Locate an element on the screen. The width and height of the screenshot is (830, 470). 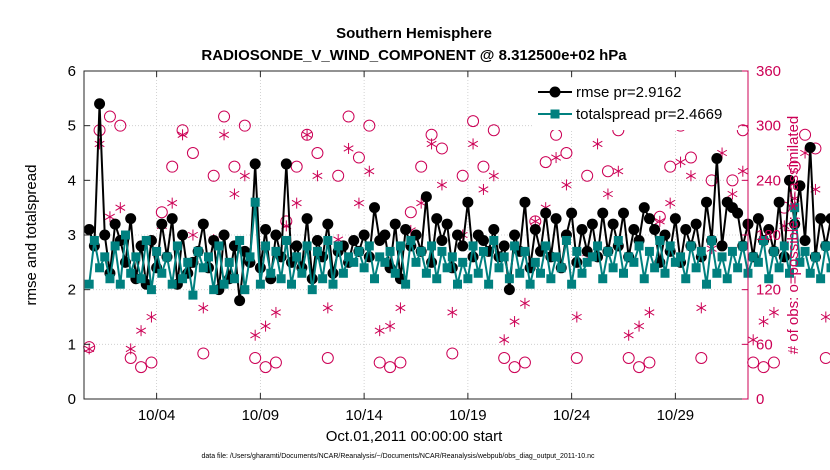
x-tick-label: 10/04 is located at coordinates (157, 415).